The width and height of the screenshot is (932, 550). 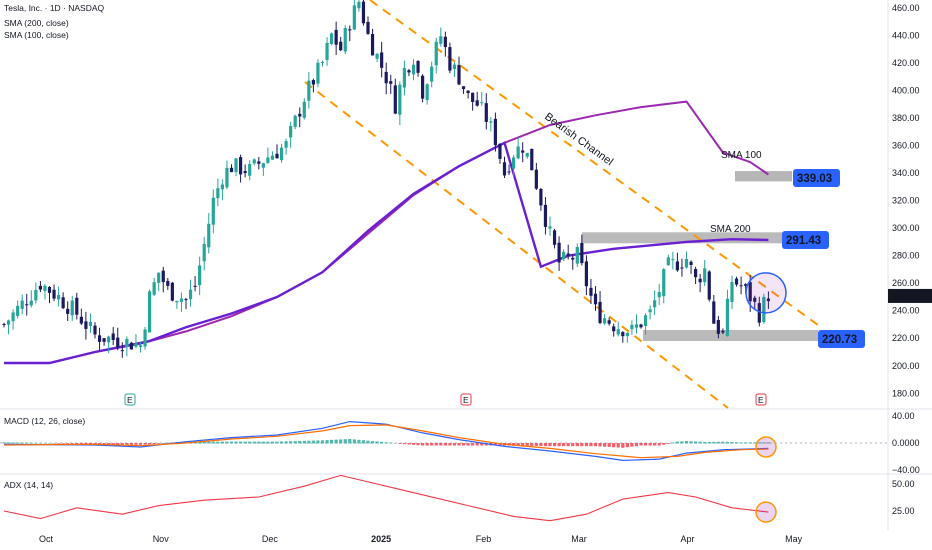 What do you see at coordinates (805, 240) in the screenshot?
I see `badge-291-bg` at bounding box center [805, 240].